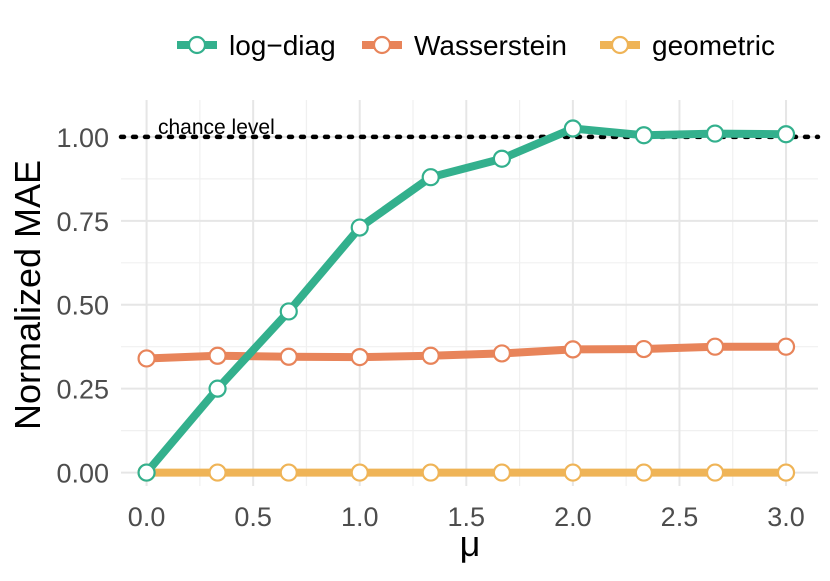 Image resolution: width=830 pixels, height=581 pixels. What do you see at coordinates (360, 517) in the screenshot?
I see `x-tick-label: 1.0` at bounding box center [360, 517].